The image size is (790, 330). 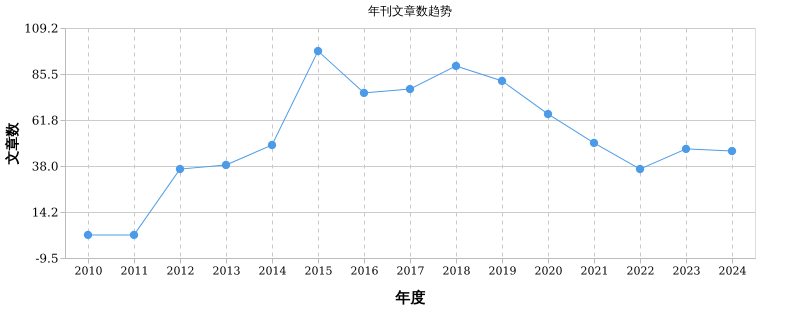 What do you see at coordinates (180, 271) in the screenshot?
I see `x-tick-label: 2012` at bounding box center [180, 271].